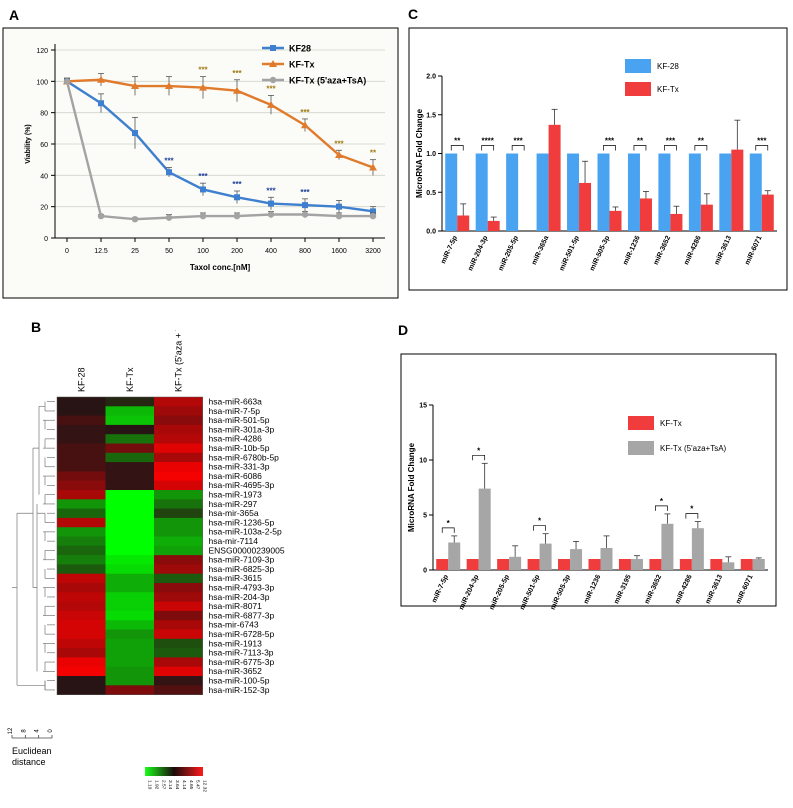  Describe the element at coordinates (191, 785) in the screenshot. I see `color-scale-label: 4.65` at that location.